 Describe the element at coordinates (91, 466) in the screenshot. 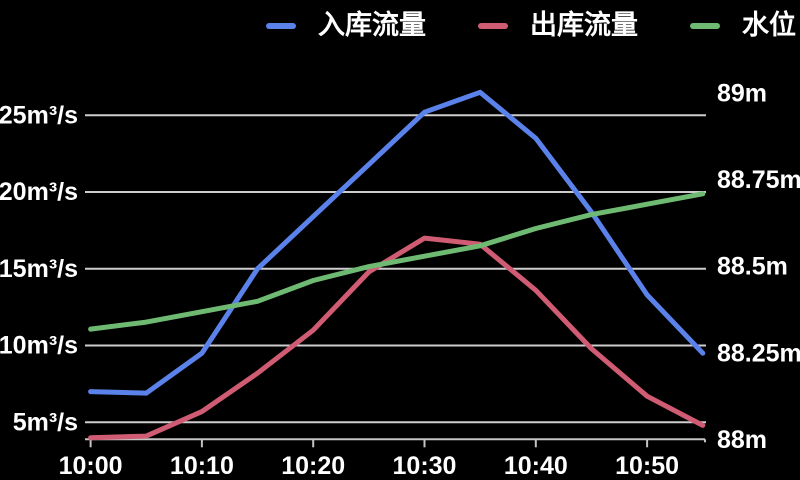

I see `x-tick-label: 10:00` at that location.